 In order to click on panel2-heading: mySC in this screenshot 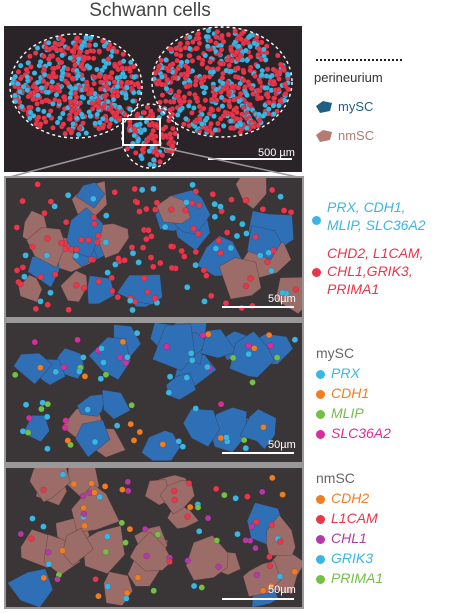, I will do `click(335, 353)`.